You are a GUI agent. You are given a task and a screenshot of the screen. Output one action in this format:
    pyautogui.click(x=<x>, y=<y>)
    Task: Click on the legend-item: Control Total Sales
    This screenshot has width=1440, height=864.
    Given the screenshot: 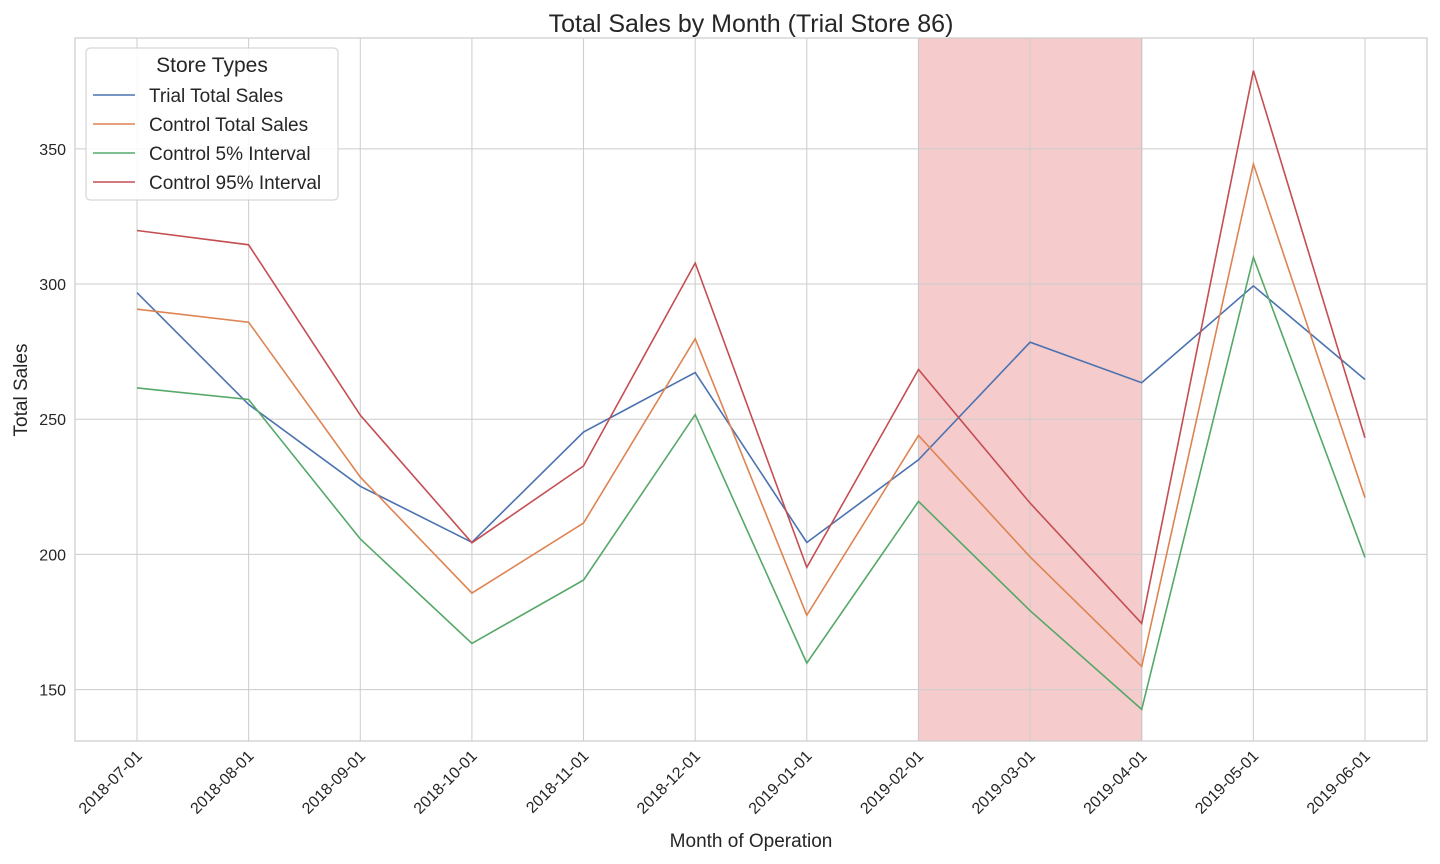 What is the action you would take?
    pyautogui.click(x=200, y=125)
    